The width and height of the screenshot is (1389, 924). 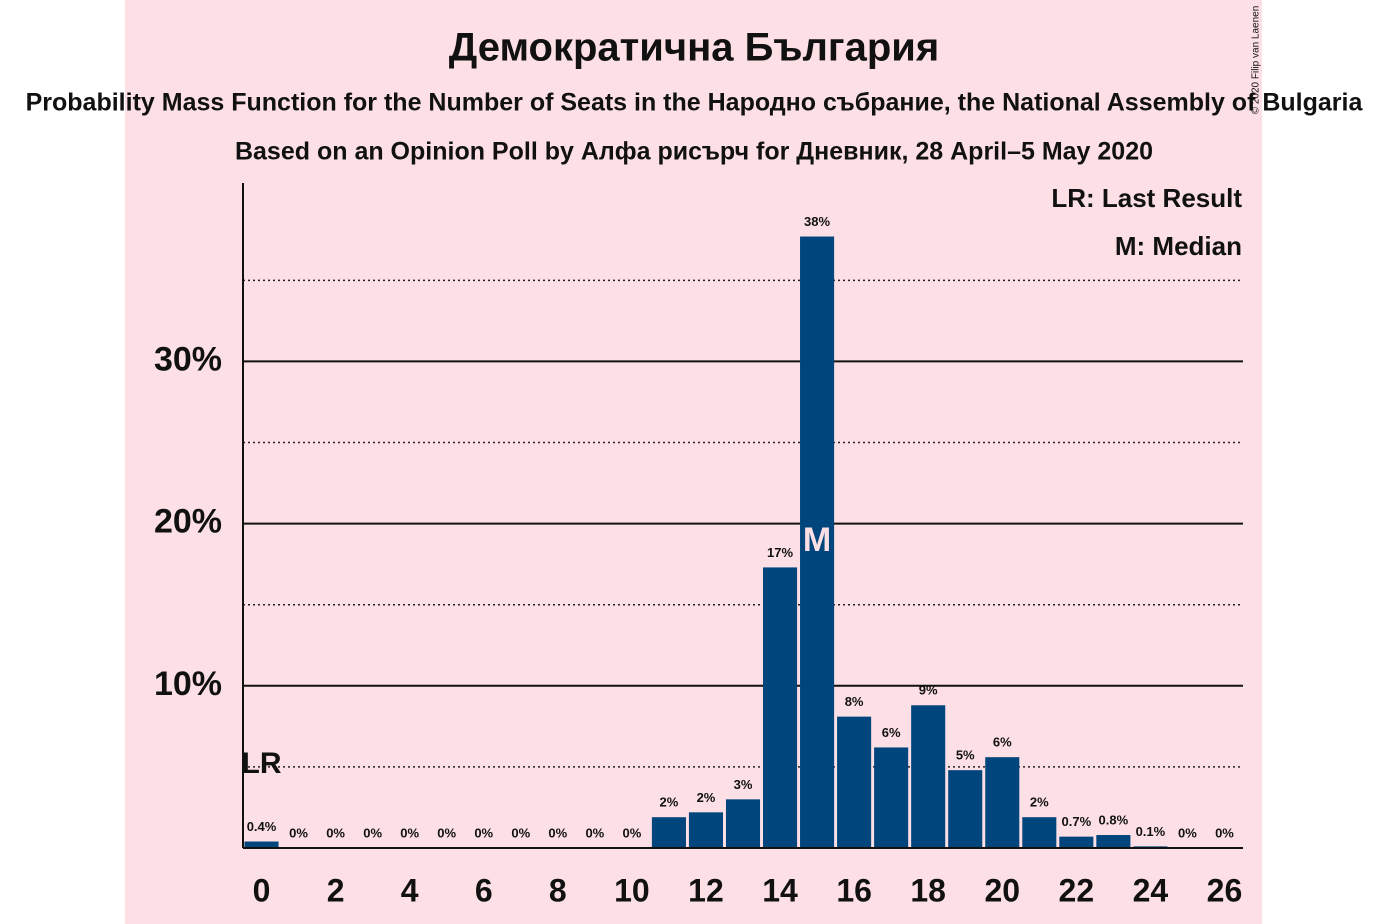 I want to click on legend-entry: LR: Last Result, so click(x=1146, y=198).